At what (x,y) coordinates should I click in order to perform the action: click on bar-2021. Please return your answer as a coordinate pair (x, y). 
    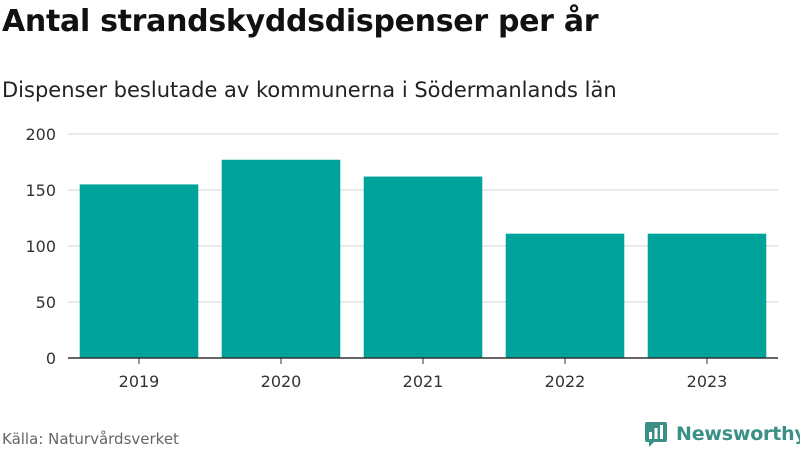
    Looking at the image, I should click on (423, 267).